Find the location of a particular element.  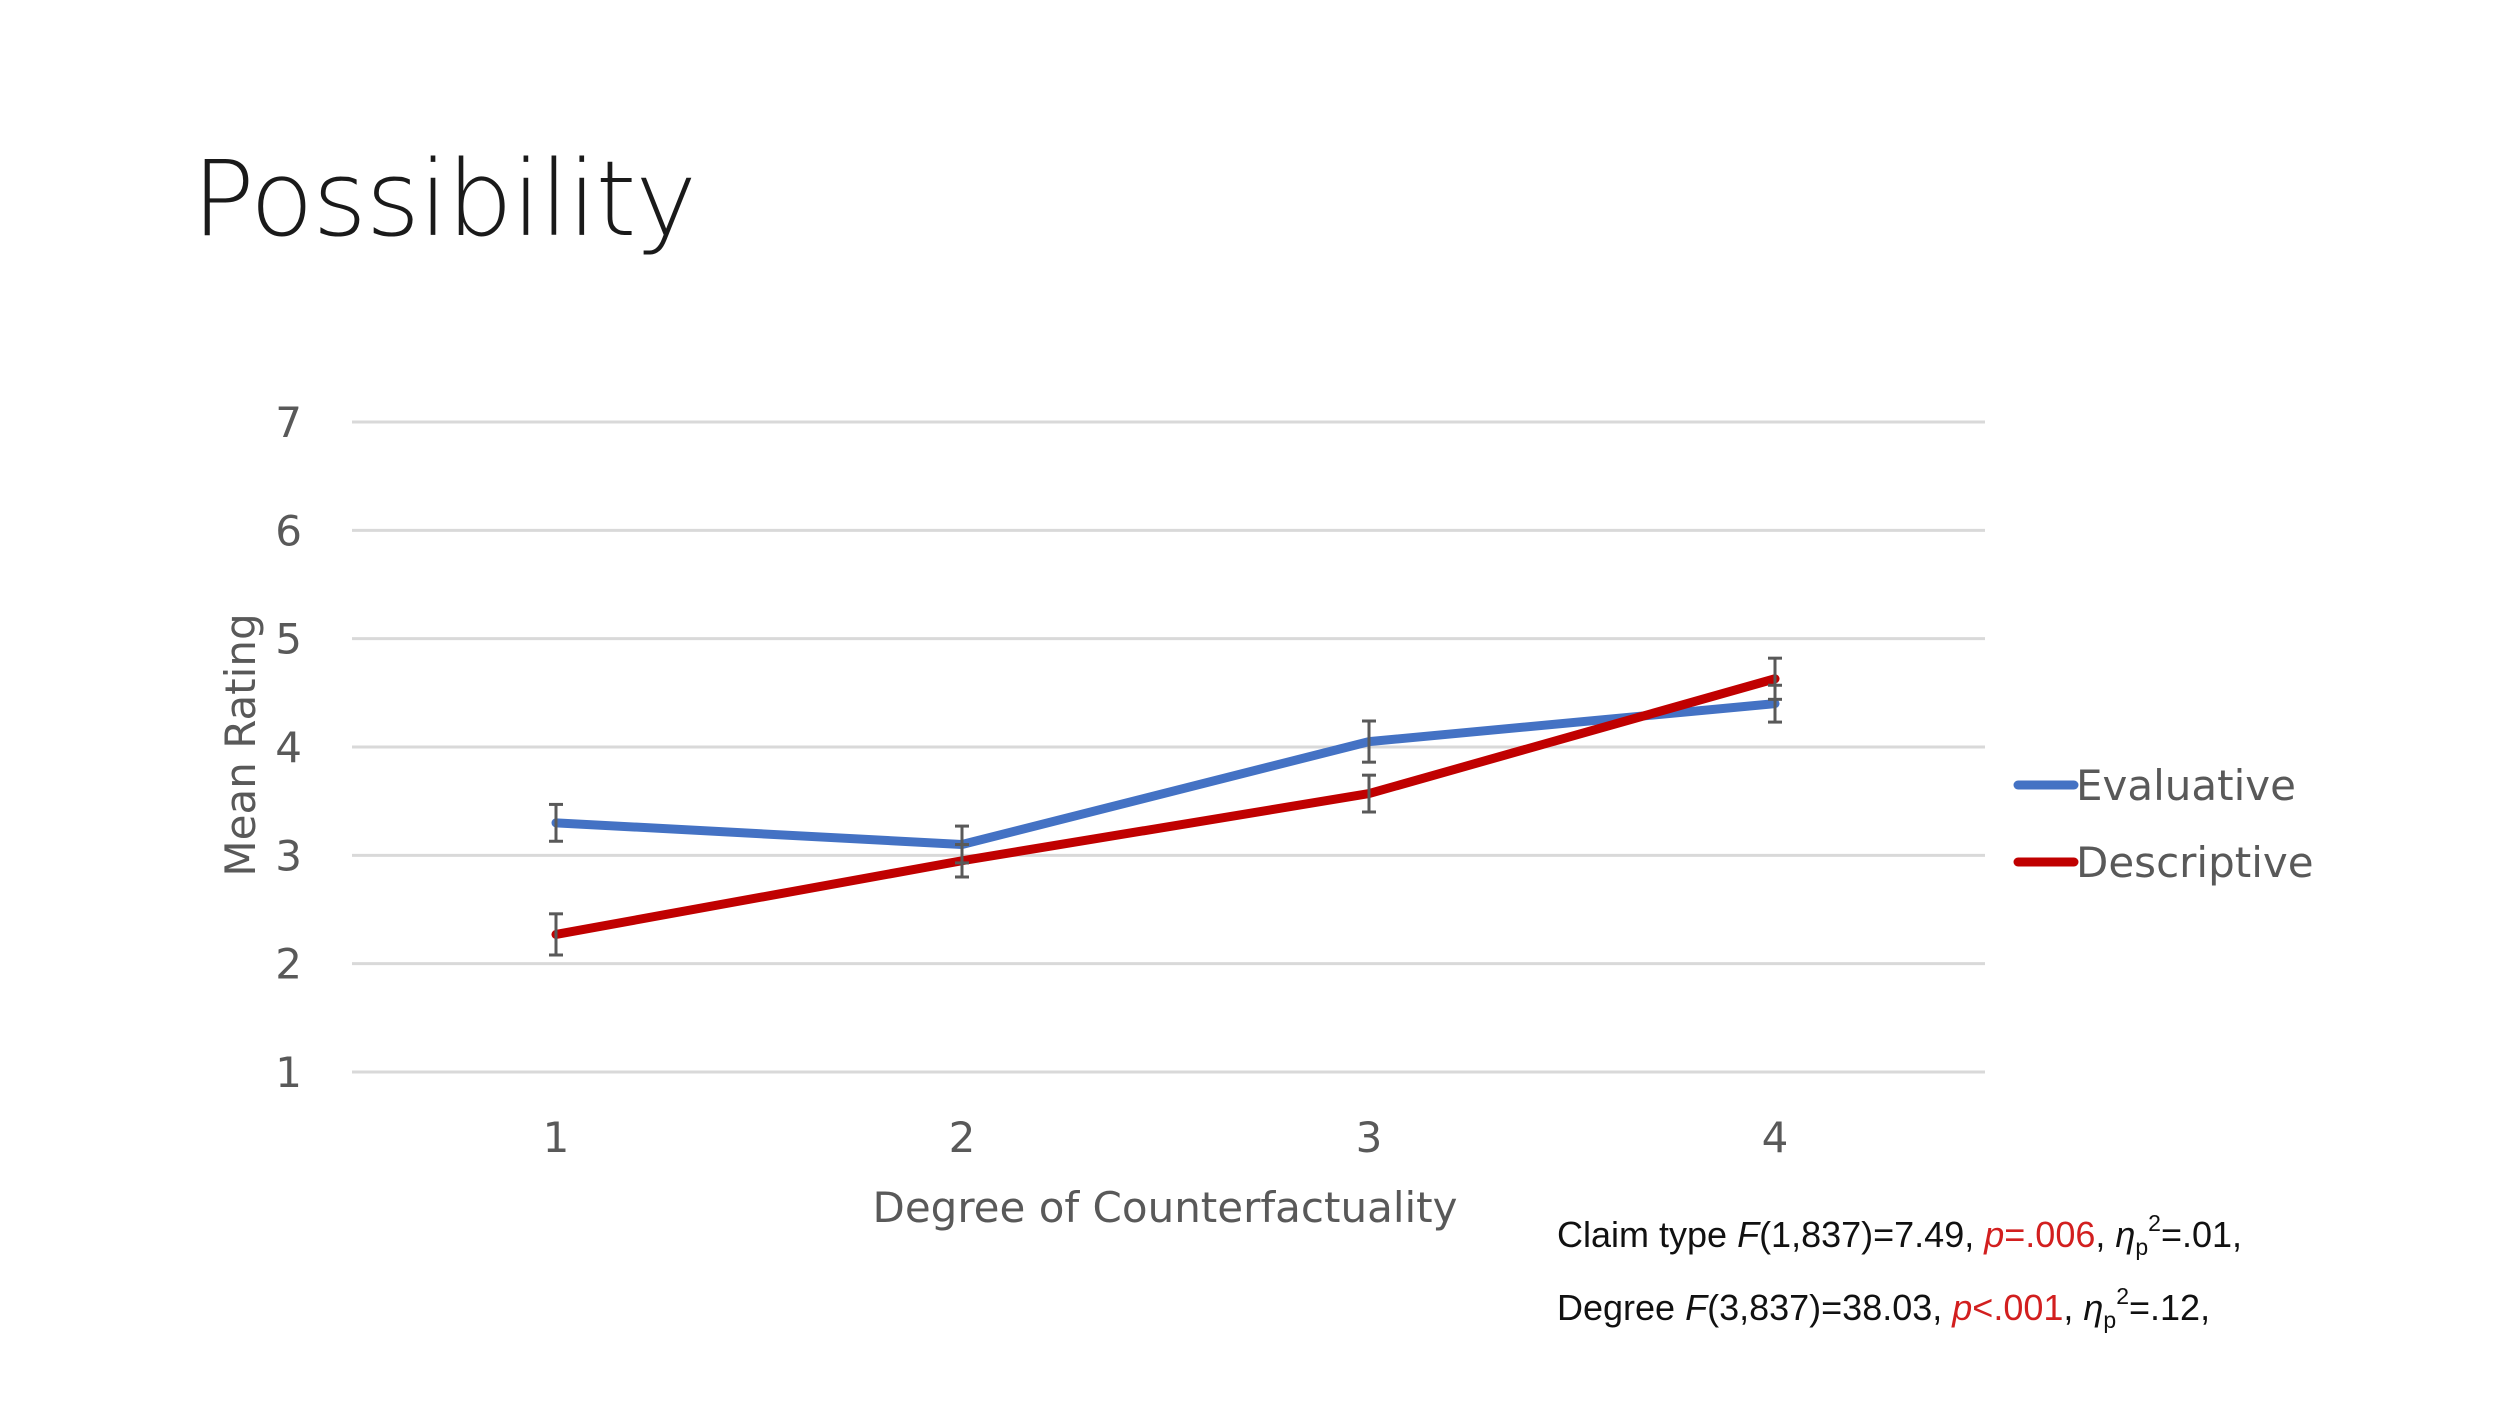

error-bars is located at coordinates (1165, 806).